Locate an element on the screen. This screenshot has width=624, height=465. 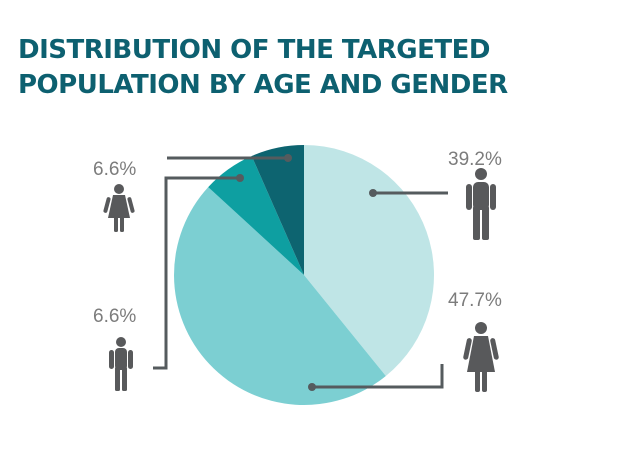
label-boy: 6.6% is located at coordinates (114, 316).